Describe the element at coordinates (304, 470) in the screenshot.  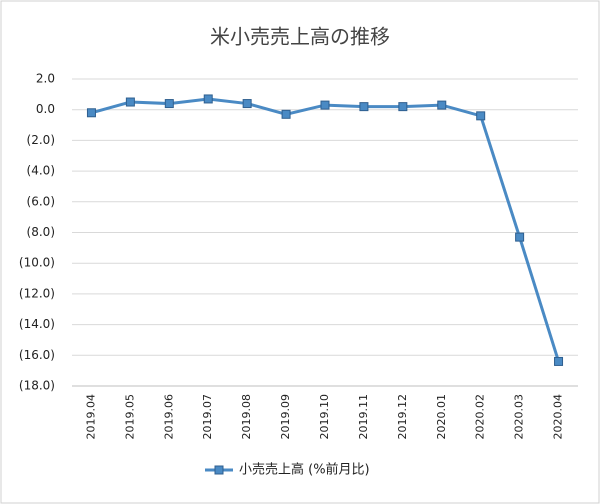
I see `legend-label: 小売売上高 (%前月比)` at that location.